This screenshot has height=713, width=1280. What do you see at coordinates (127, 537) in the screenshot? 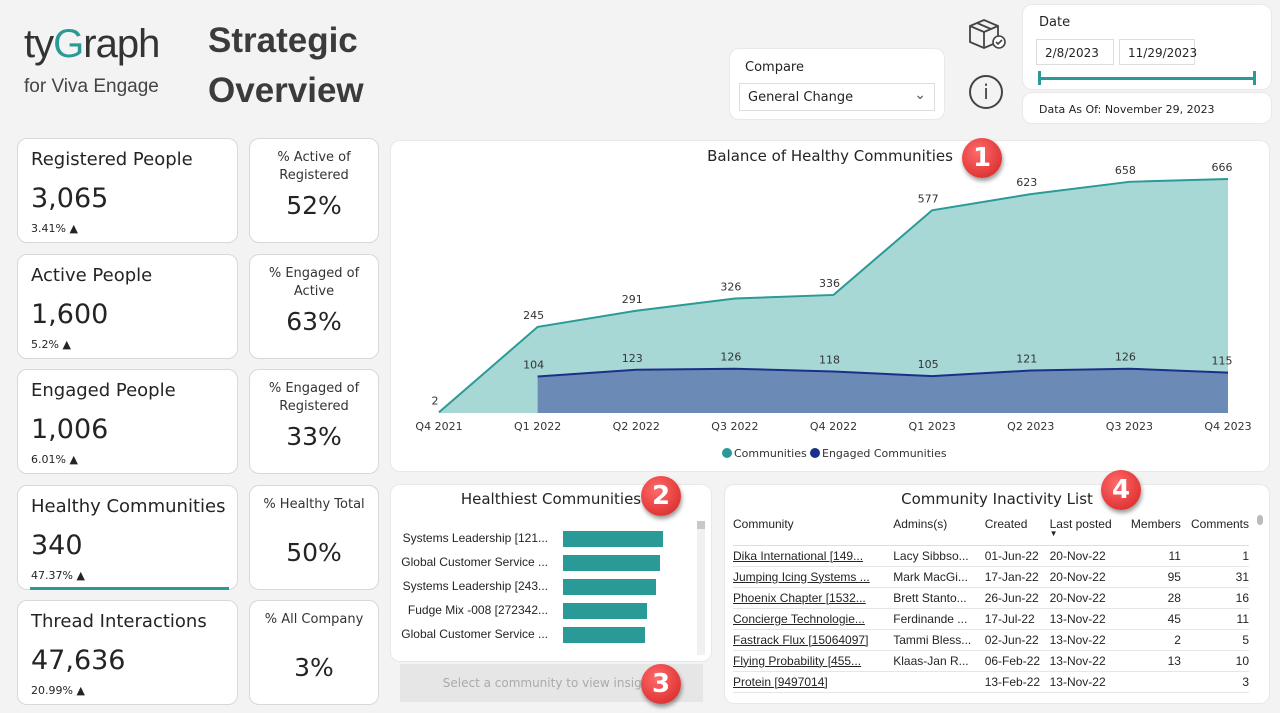
I see `kpi-card: Healthy Communities 340 47.37% ▲` at bounding box center [127, 537].